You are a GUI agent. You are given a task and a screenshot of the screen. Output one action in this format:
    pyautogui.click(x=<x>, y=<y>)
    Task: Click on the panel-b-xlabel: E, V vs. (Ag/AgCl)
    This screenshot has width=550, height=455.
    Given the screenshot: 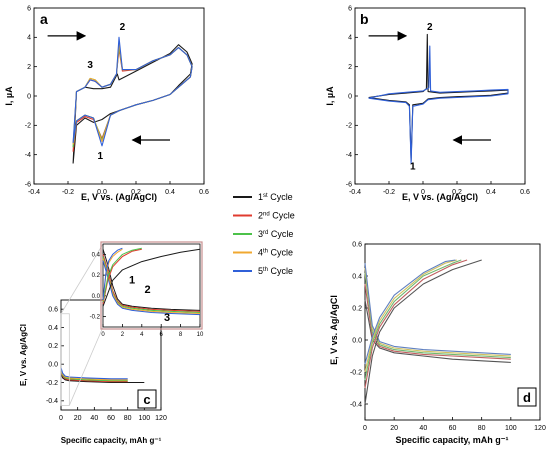 What is the action you would take?
    pyautogui.click(x=440, y=197)
    